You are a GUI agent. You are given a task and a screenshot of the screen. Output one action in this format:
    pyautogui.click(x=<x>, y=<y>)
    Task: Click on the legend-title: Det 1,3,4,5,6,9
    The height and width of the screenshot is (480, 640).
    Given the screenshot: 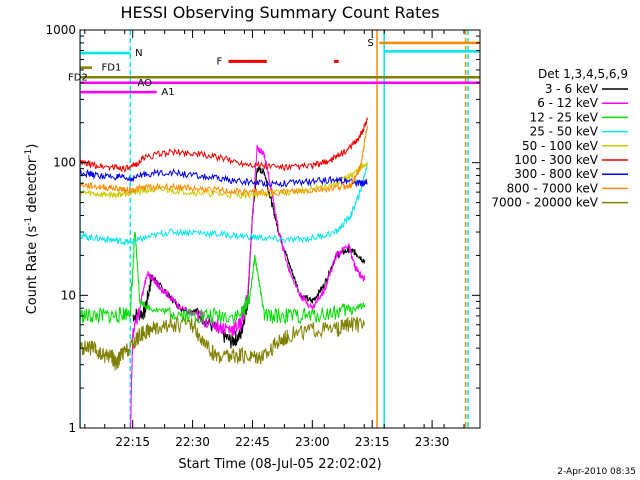 What is the action you would take?
    pyautogui.click(x=583, y=74)
    